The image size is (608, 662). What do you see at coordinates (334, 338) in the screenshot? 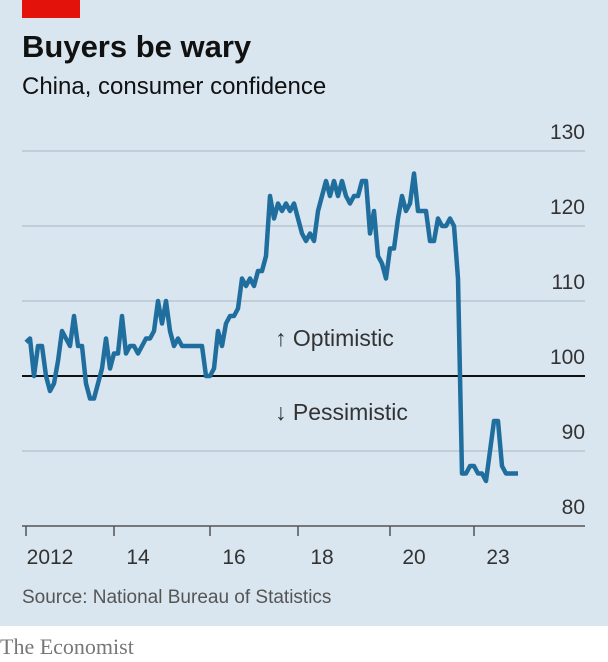
I see `annotation: ↑ Optimistic` at bounding box center [334, 338].